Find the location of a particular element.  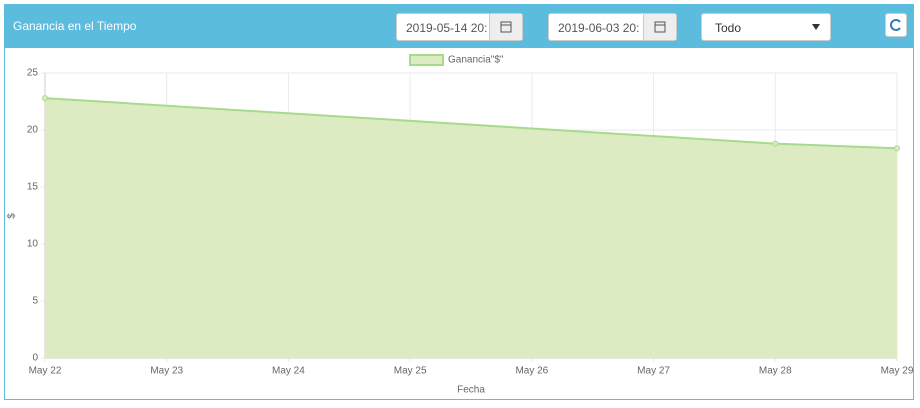

y-tick-label: 25 is located at coordinates (33, 73).